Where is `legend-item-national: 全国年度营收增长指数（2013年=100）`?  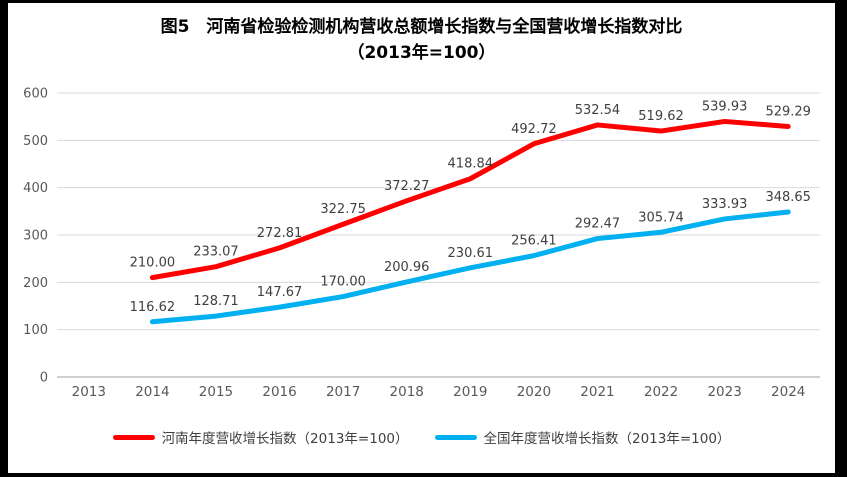 legend-item-national: 全国年度营收增长指数（2013年=100） is located at coordinates (582, 437).